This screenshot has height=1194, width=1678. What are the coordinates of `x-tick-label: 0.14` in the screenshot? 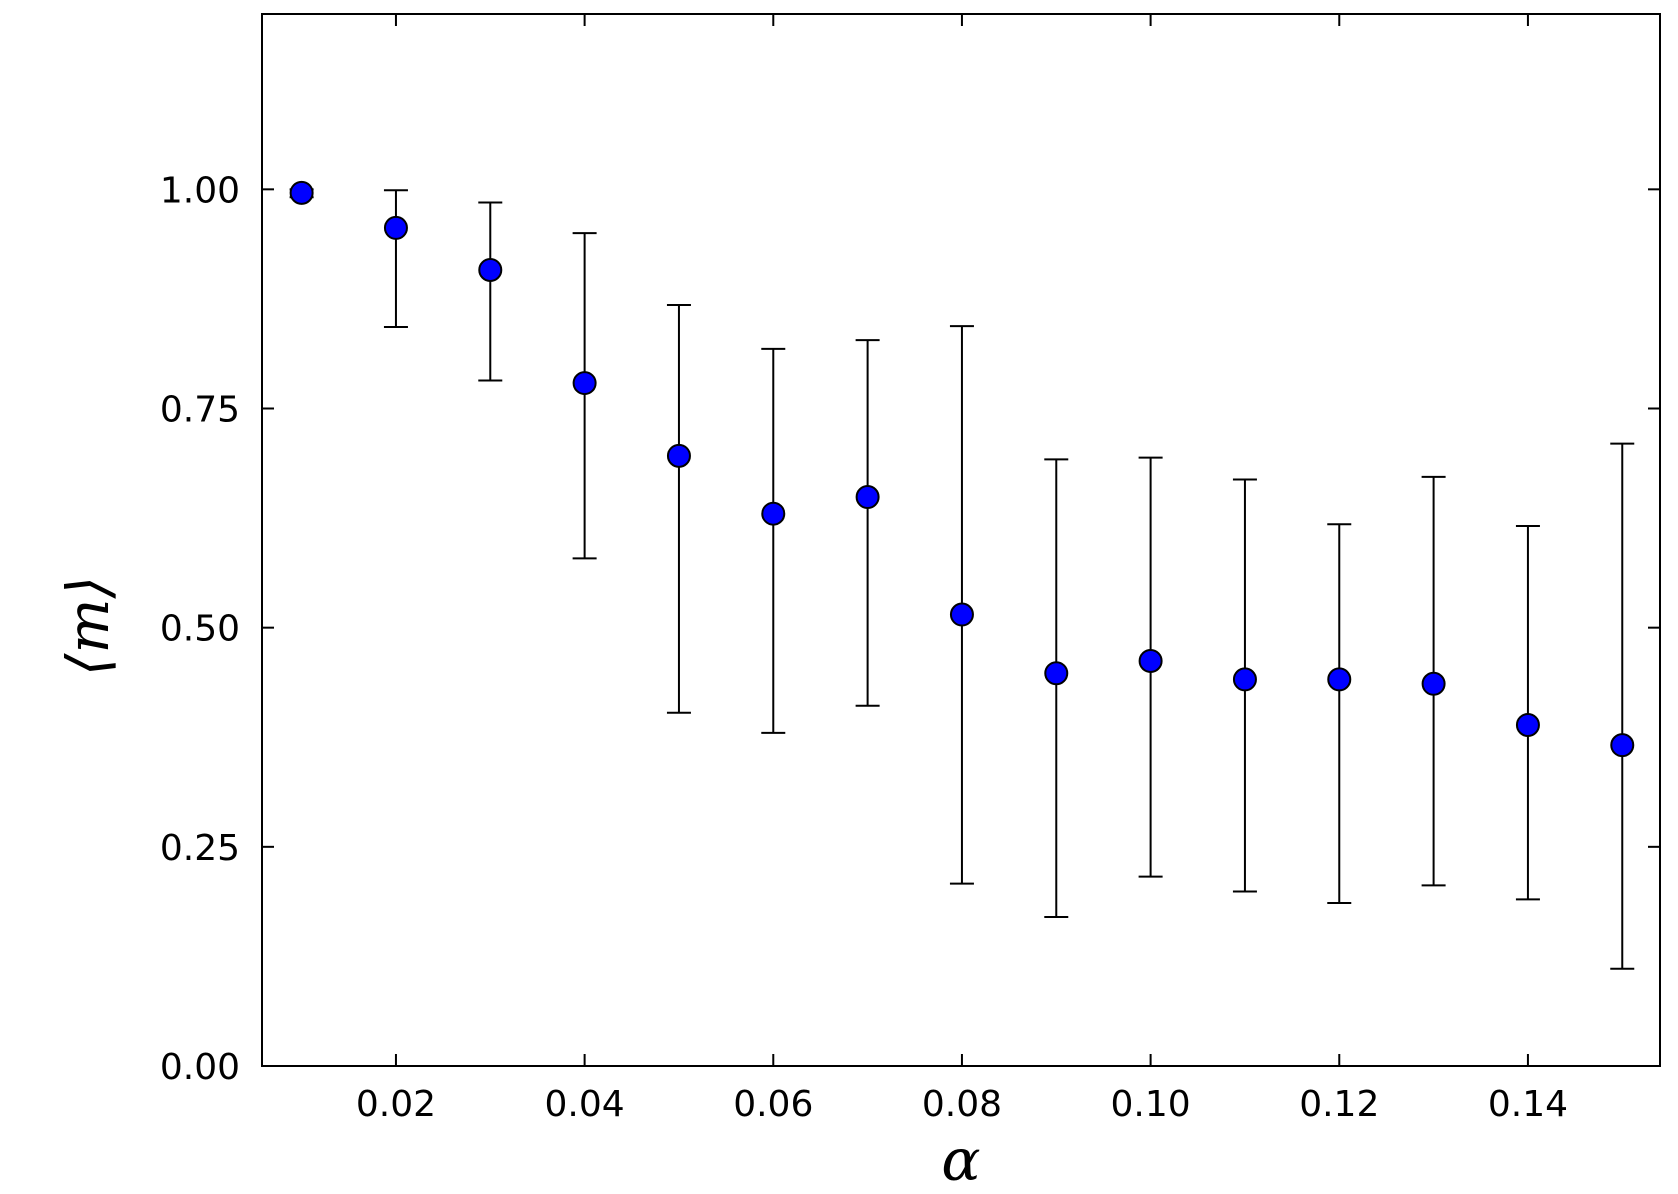 It's located at (1528, 1104).